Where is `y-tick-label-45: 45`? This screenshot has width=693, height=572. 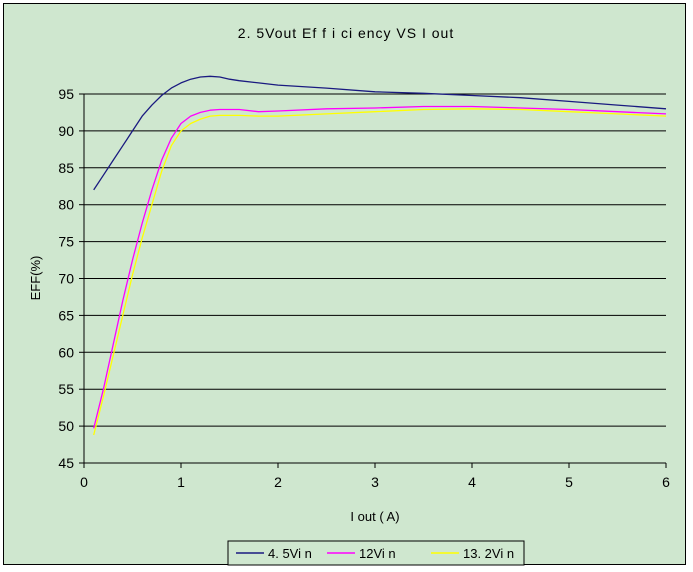 y-tick-label-45: 45 is located at coordinates (66, 463).